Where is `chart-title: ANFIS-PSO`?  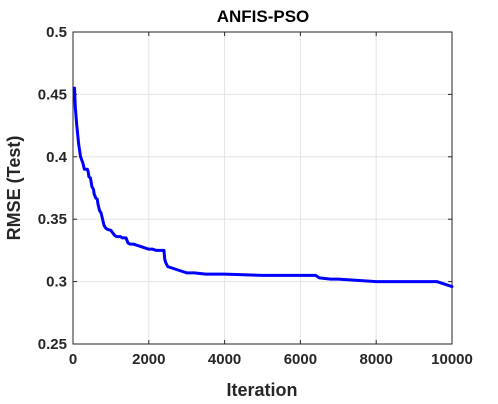
chart-title: ANFIS-PSO is located at coordinates (263, 16).